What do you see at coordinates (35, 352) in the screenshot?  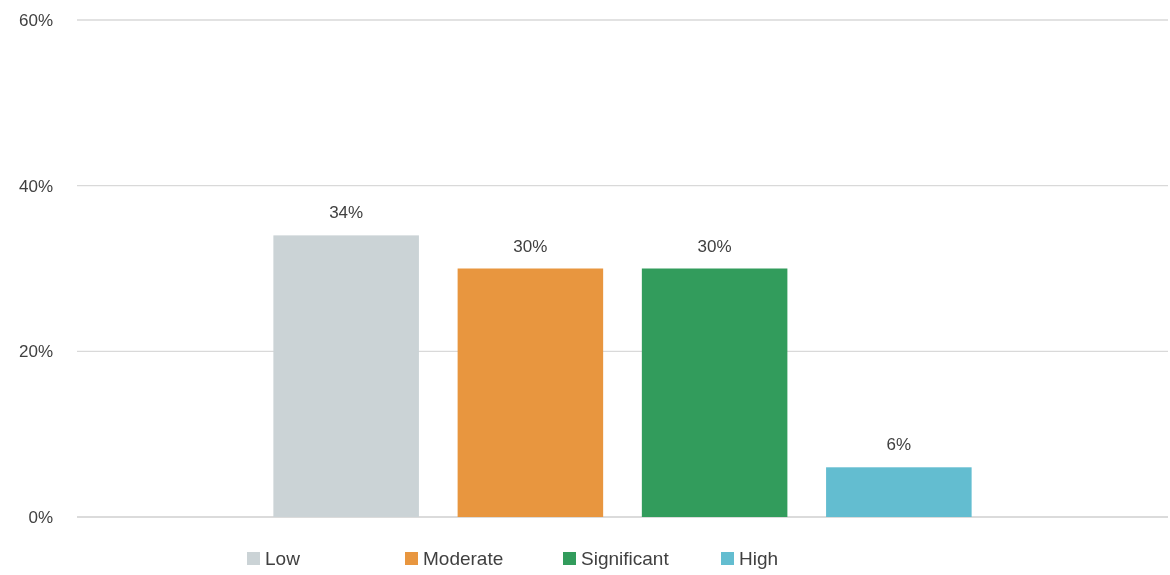 I see `y-tick-label: 20%` at bounding box center [35, 352].